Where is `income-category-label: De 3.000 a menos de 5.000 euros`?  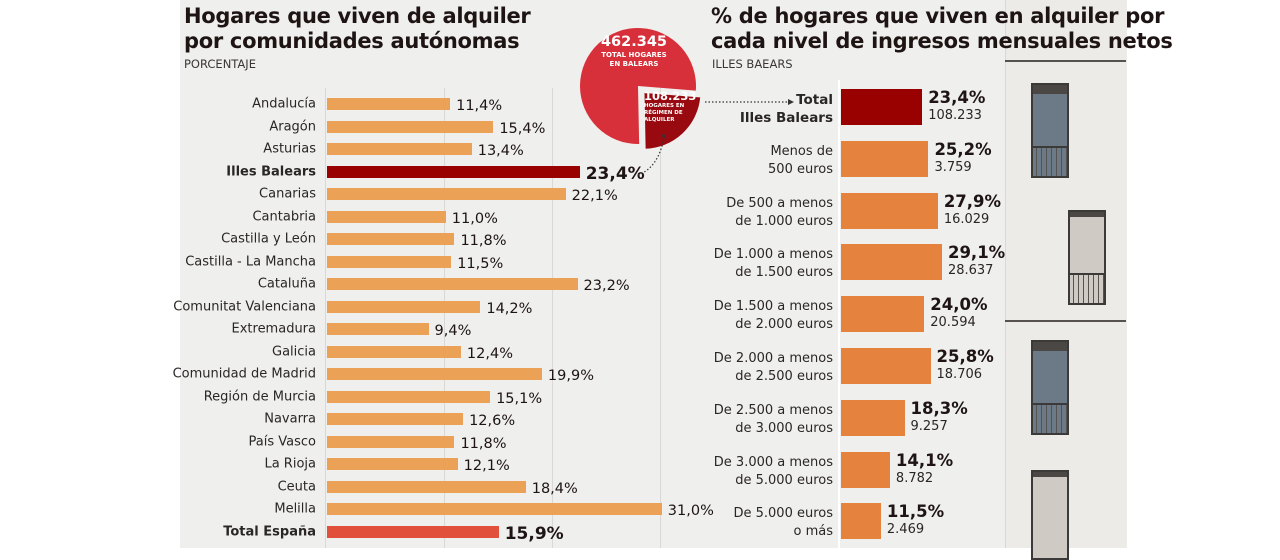
income-category-label: De 3.000 a menos de 5.000 euros is located at coordinates (773, 471).